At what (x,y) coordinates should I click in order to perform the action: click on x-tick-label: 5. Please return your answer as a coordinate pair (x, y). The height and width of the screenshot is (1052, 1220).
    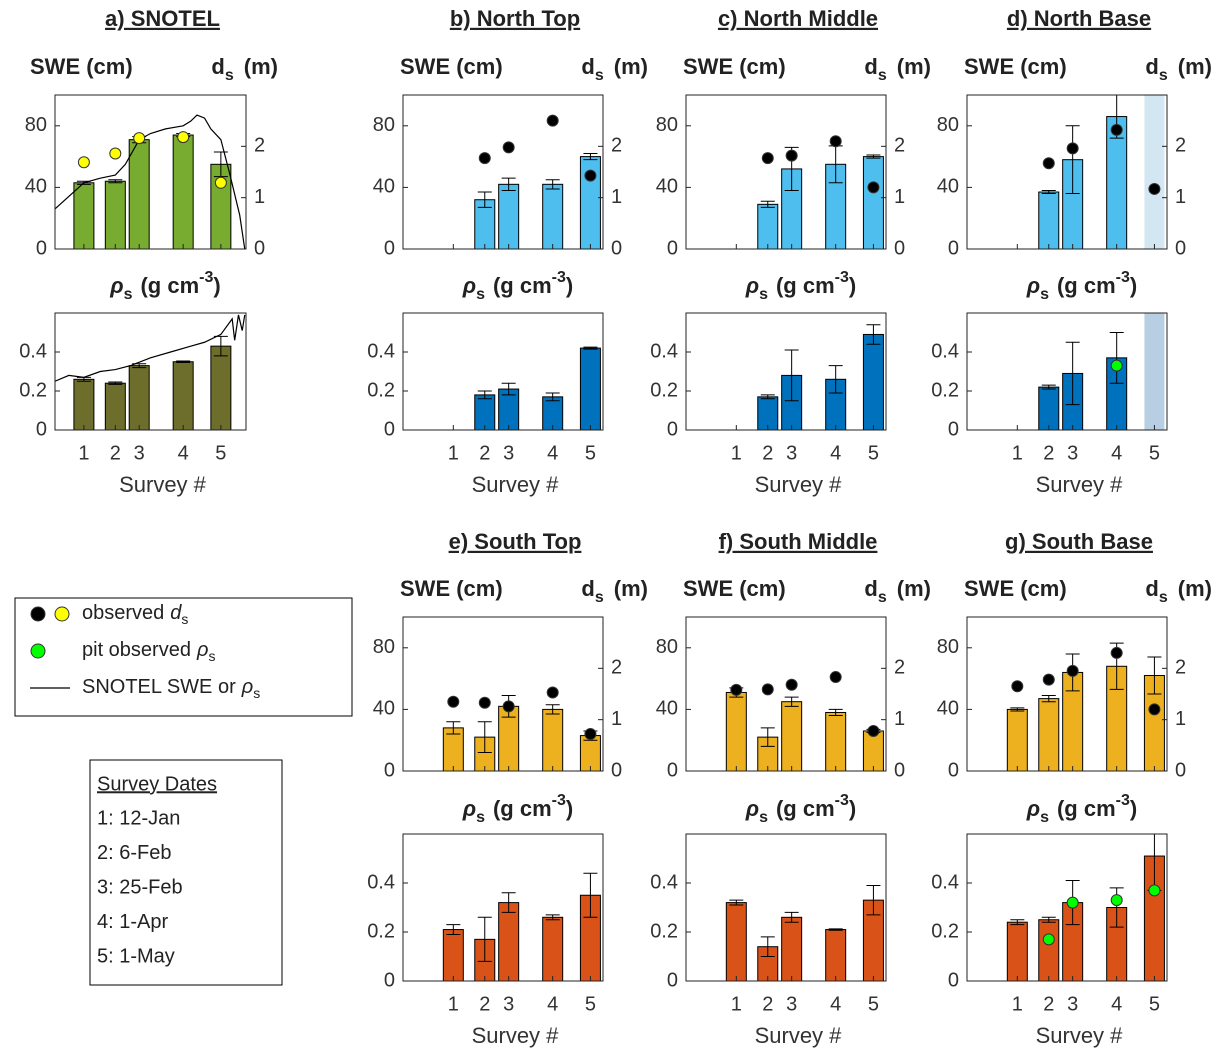
    Looking at the image, I should click on (590, 453).